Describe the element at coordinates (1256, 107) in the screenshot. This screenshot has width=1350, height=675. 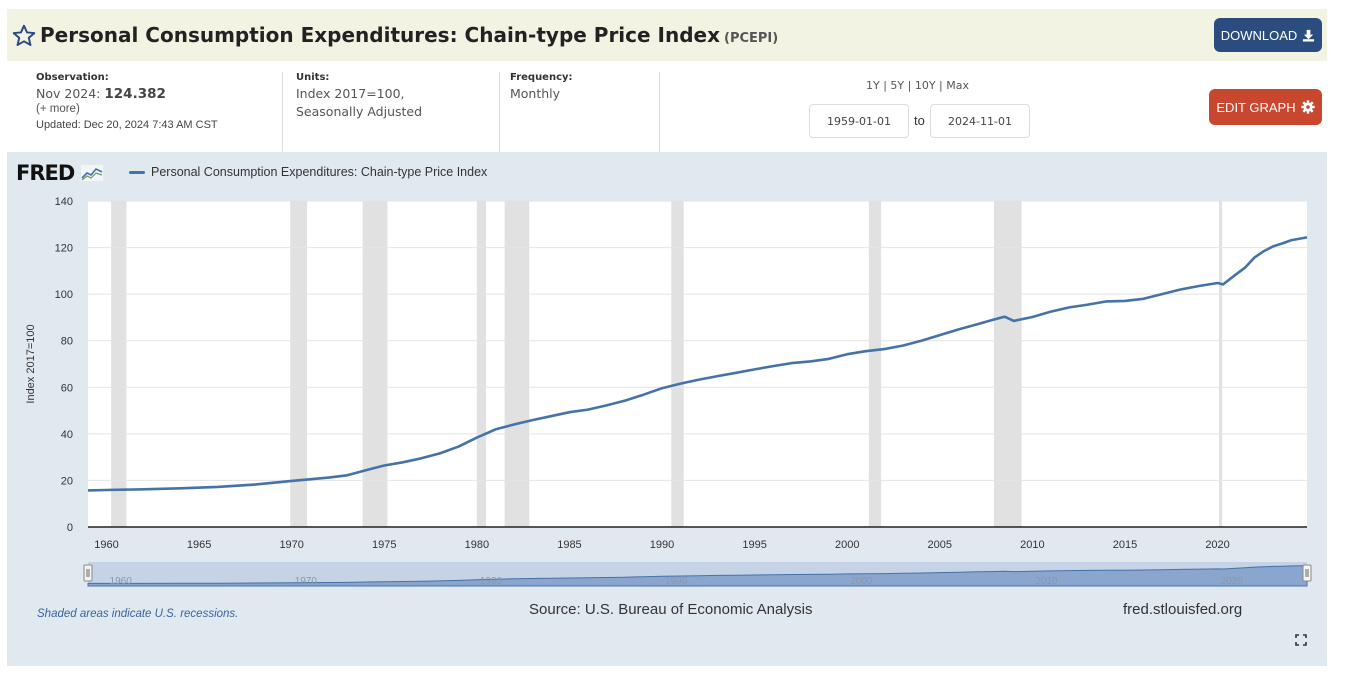
I see `edit-graph-label: EDIT GRAPH` at that location.